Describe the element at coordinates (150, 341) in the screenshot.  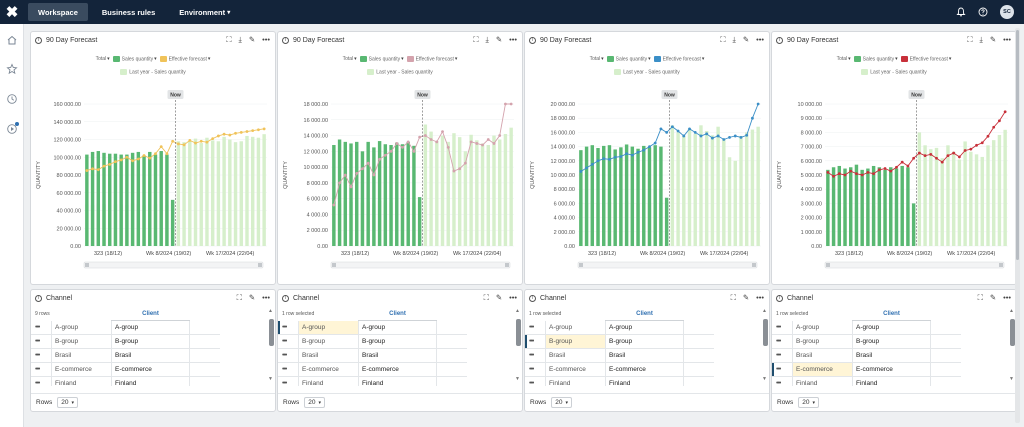
I see `row-client-cell: B-group` at that location.